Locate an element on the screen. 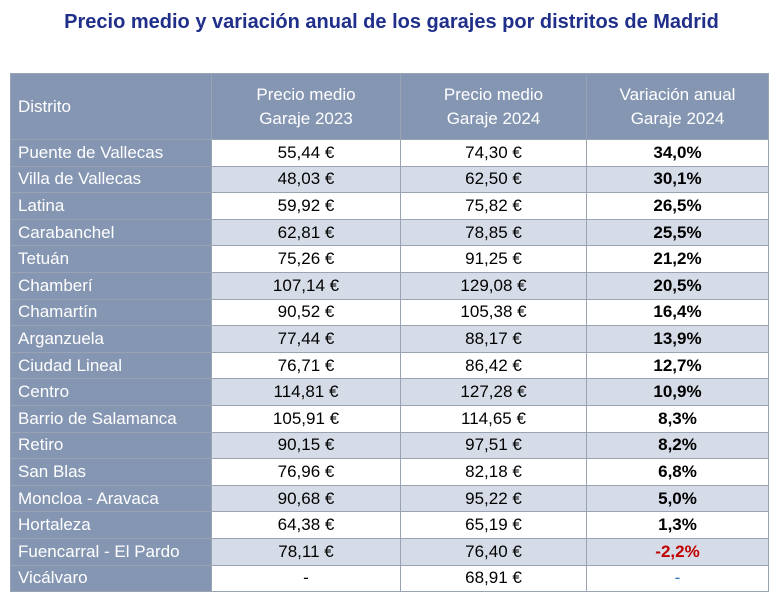  header-variacion-line1: Variación anual is located at coordinates (677, 94).